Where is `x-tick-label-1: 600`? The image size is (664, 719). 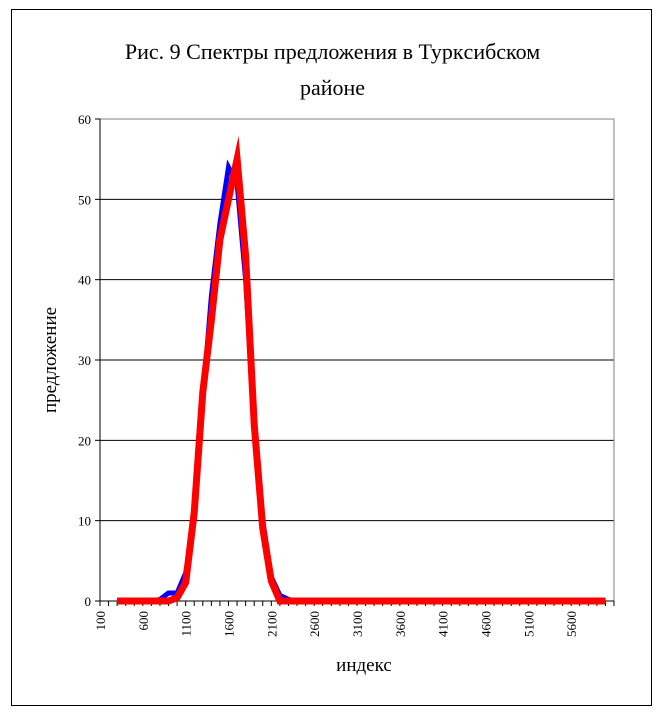 x-tick-label-1: 600 is located at coordinates (143, 621).